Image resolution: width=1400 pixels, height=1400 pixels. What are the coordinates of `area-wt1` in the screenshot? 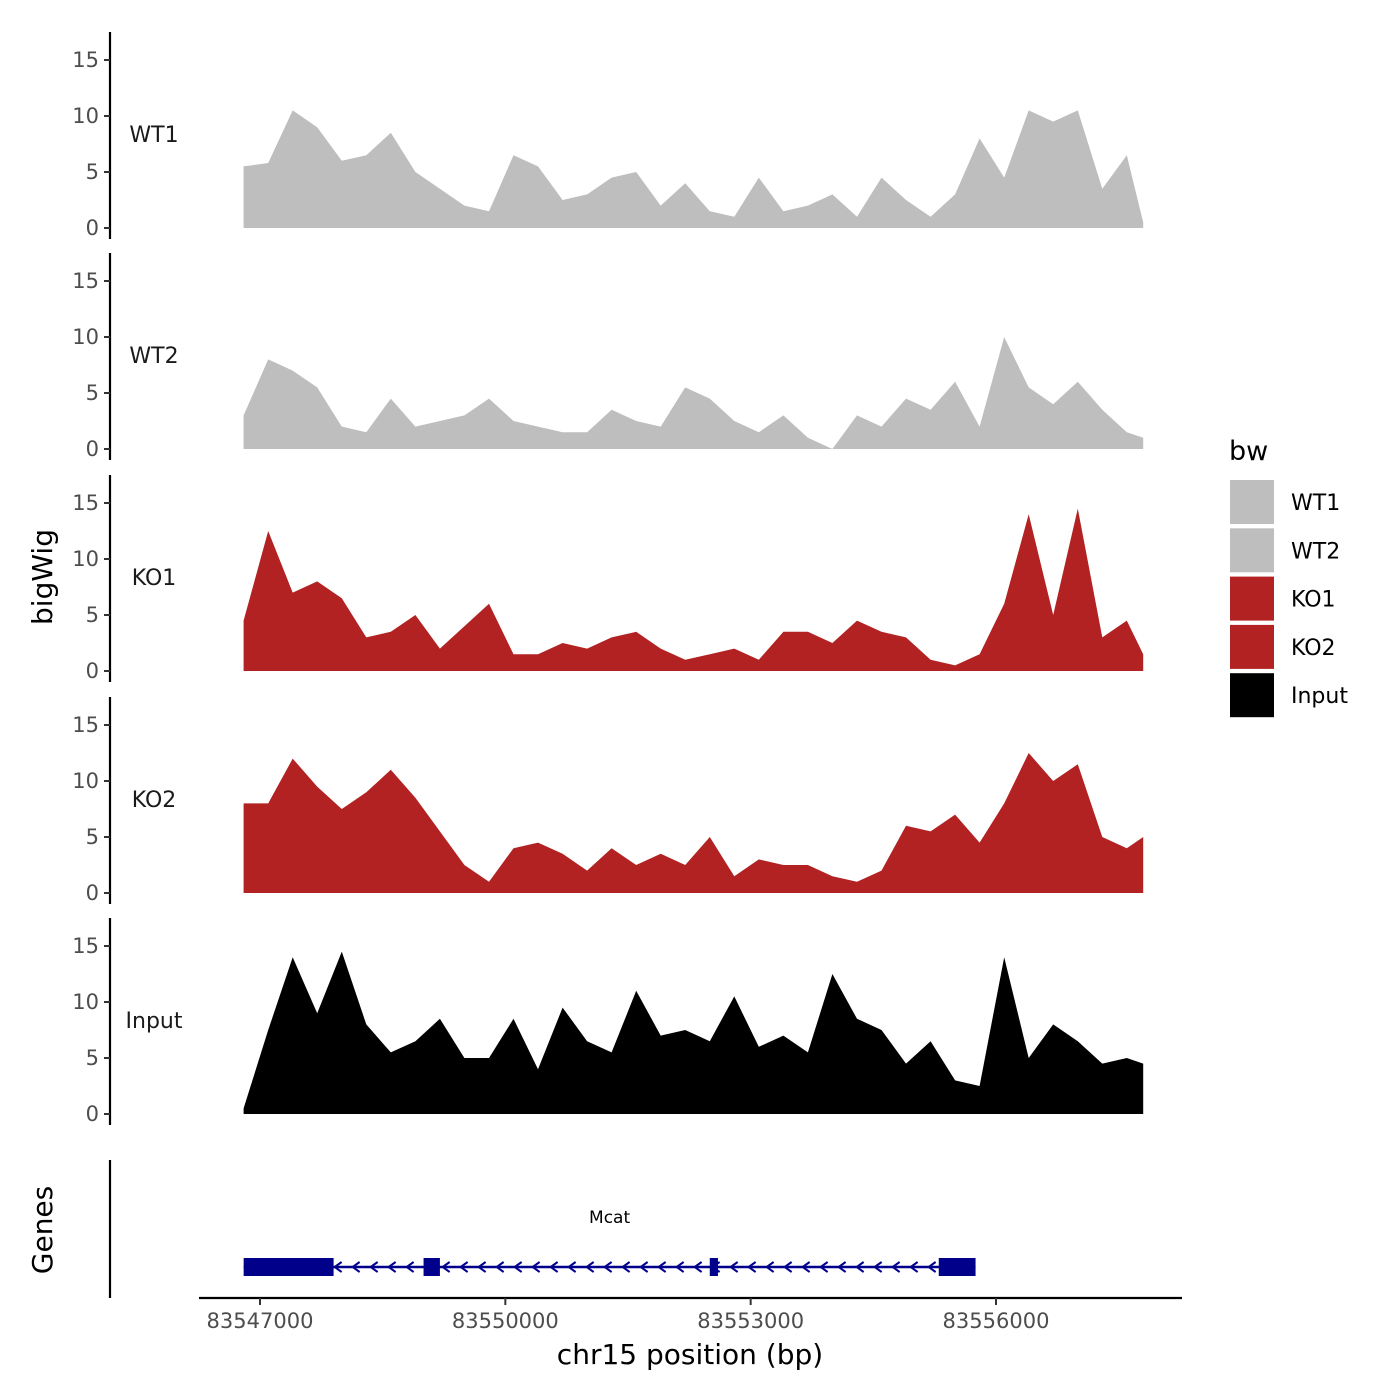 It's located at (693, 169).